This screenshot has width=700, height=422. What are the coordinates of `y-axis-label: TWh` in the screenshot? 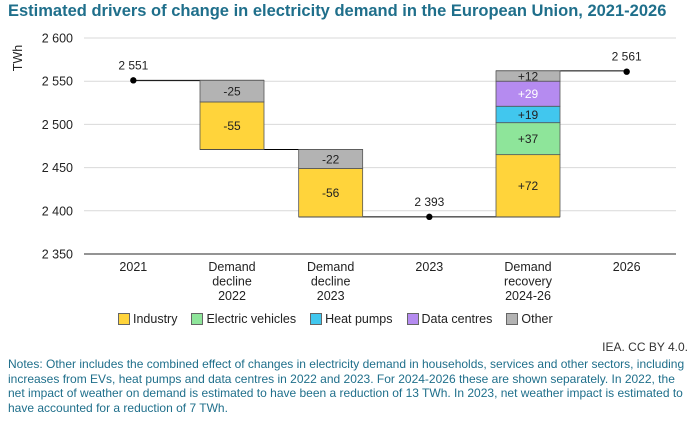 It's located at (18, 58).